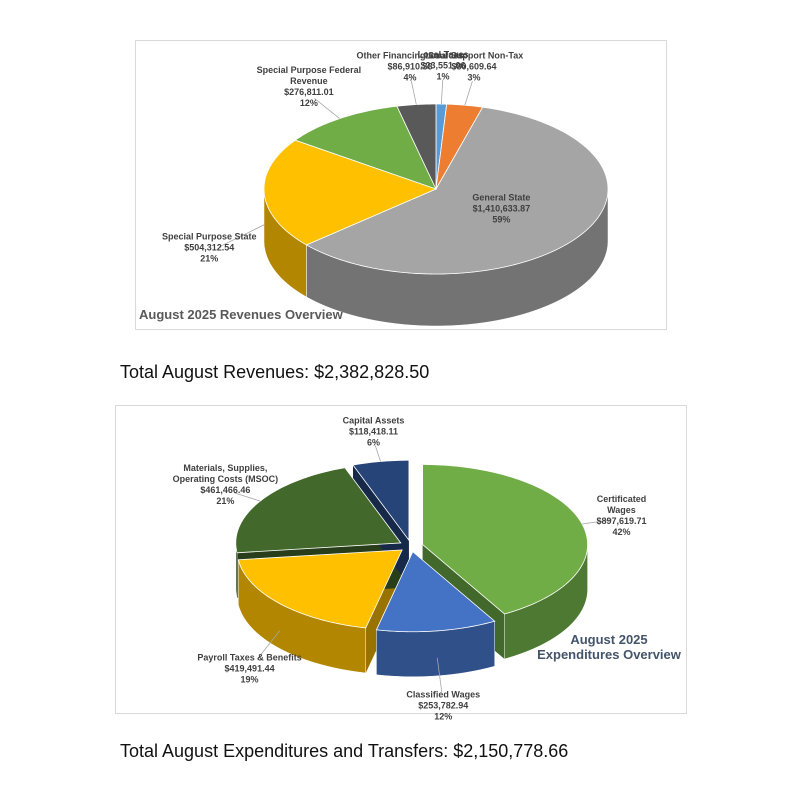 The image size is (800, 800). I want to click on label-percent: 19%, so click(249, 679).